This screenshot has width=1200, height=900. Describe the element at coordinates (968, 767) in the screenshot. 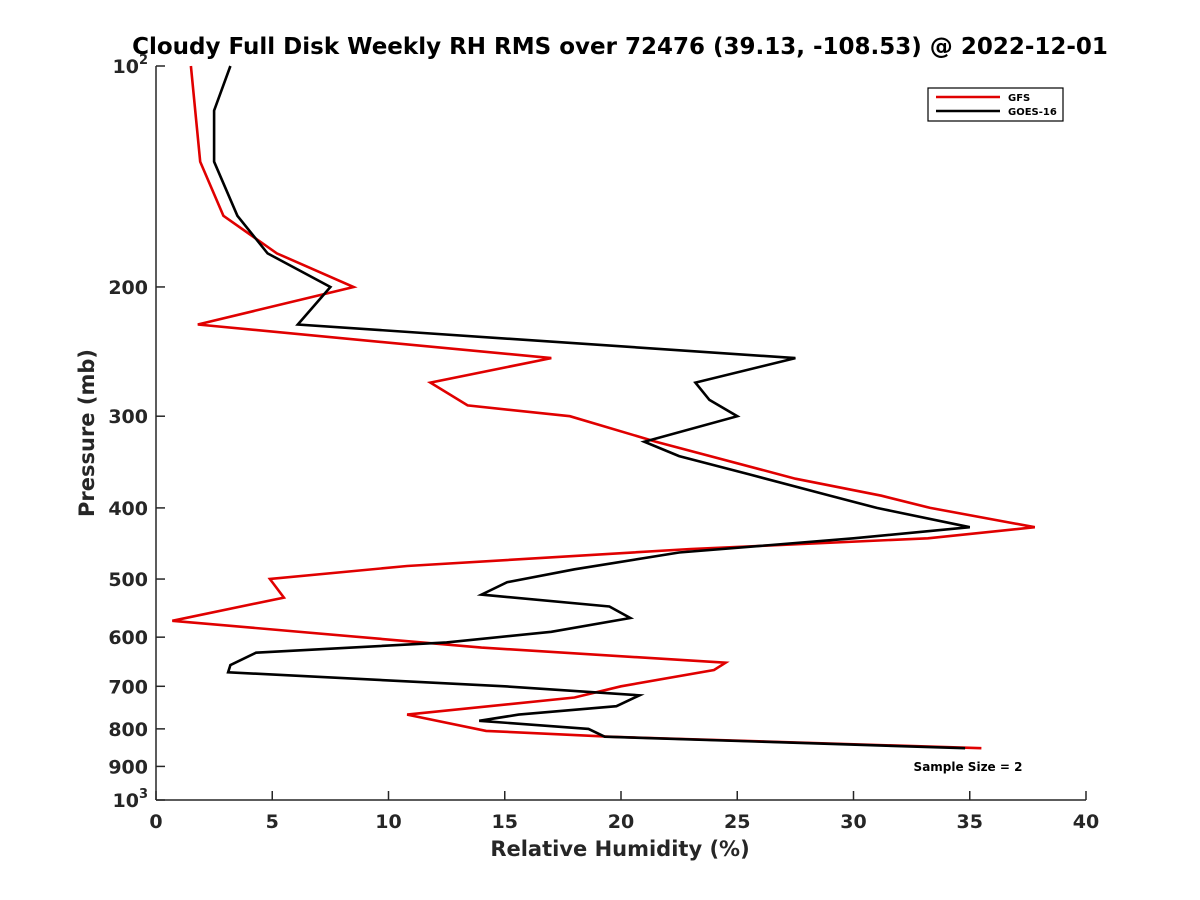

I see `sample-size-annotation: Sample Size = 2` at that location.